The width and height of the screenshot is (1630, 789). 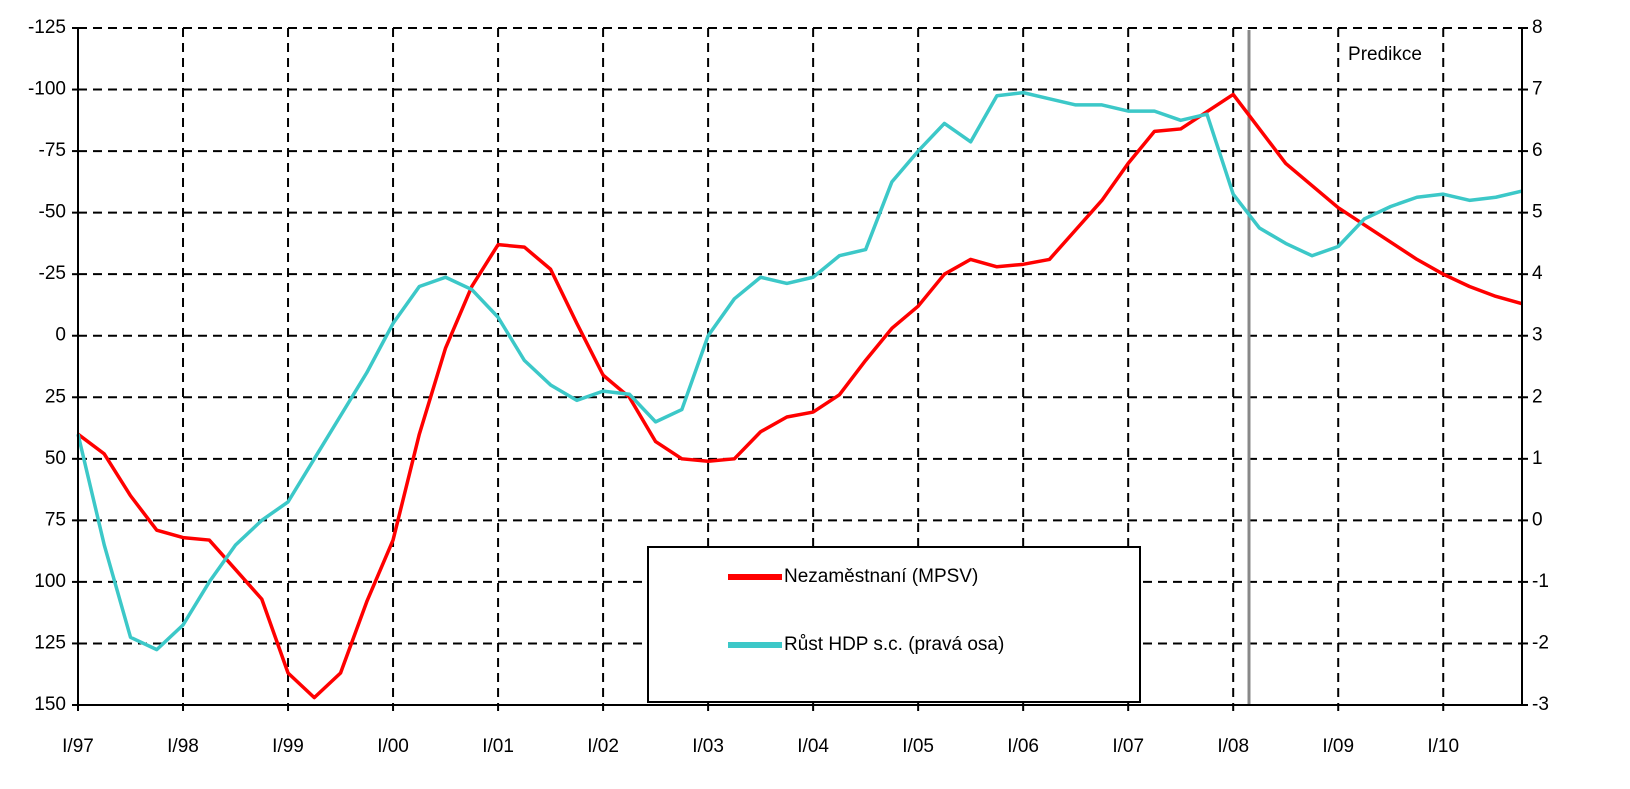 What do you see at coordinates (1023, 746) in the screenshot?
I see `x-tick-label: I/06` at bounding box center [1023, 746].